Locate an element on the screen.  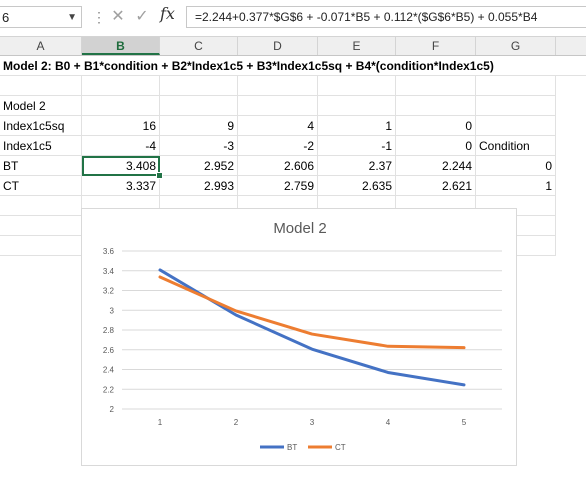
legend-label-bt: BT is located at coordinates (292, 447).